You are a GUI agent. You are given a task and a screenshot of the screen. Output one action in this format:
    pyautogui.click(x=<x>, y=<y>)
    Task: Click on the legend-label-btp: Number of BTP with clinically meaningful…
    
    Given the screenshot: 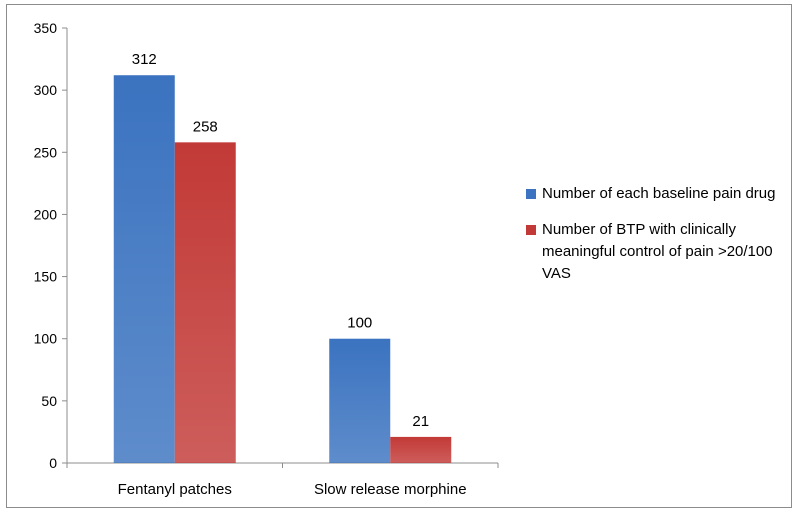 What is the action you would take?
    pyautogui.click(x=657, y=251)
    